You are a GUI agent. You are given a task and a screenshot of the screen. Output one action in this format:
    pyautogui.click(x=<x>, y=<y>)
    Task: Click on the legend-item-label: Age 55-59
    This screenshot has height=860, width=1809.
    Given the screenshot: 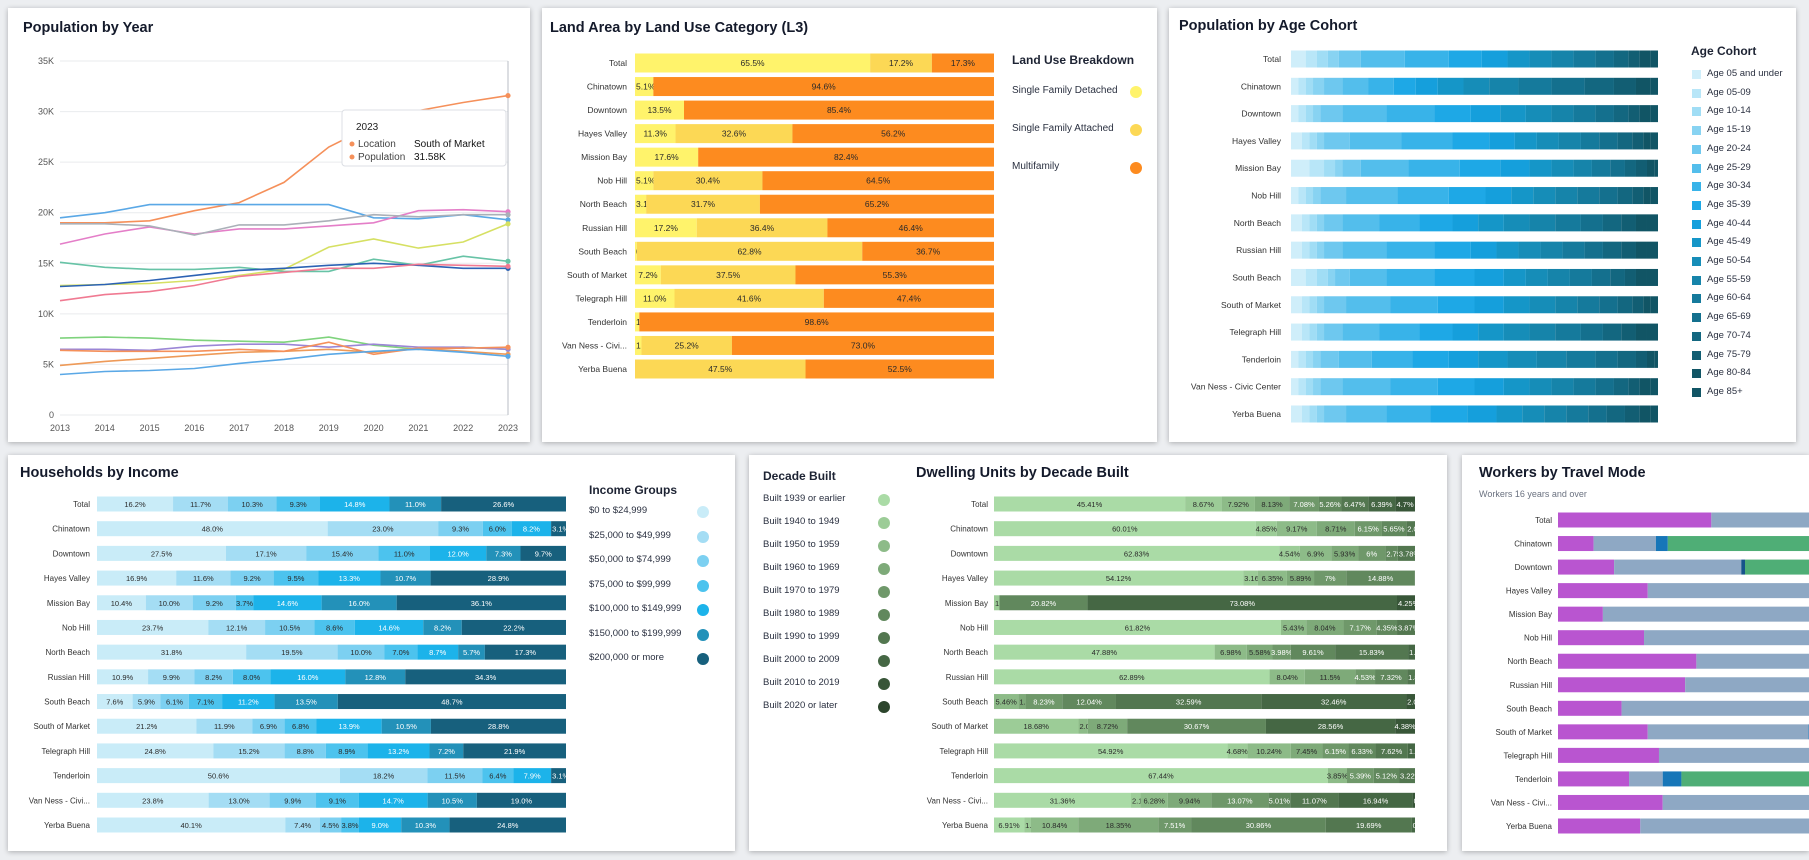 What is the action you would take?
    pyautogui.click(x=1729, y=279)
    